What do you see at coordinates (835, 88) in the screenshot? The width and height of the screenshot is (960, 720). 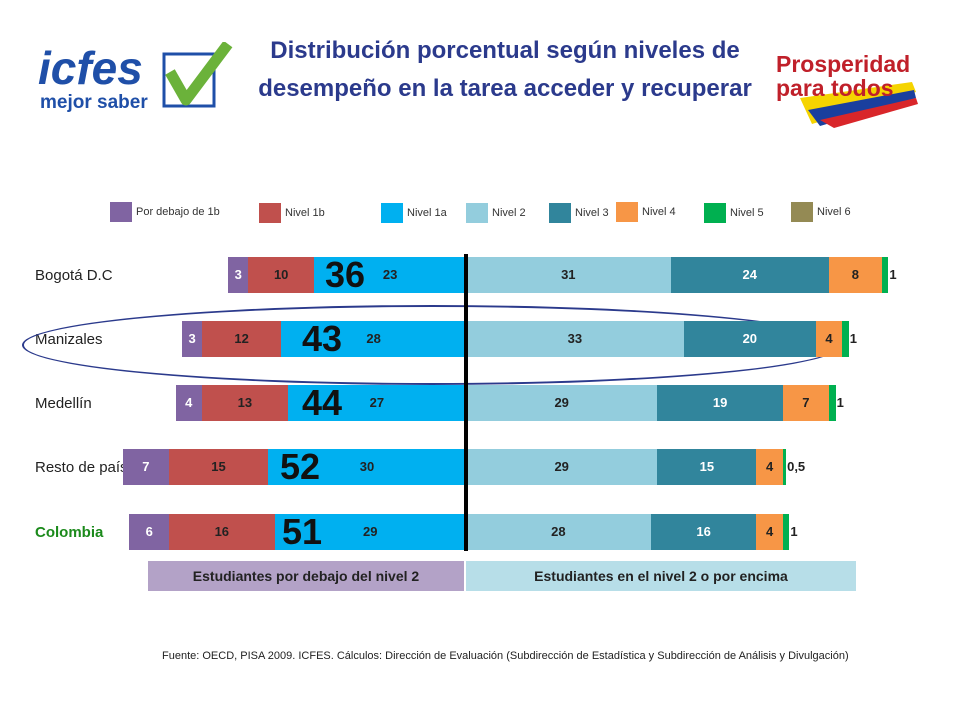 I see `prosperidad-line2: para todos` at bounding box center [835, 88].